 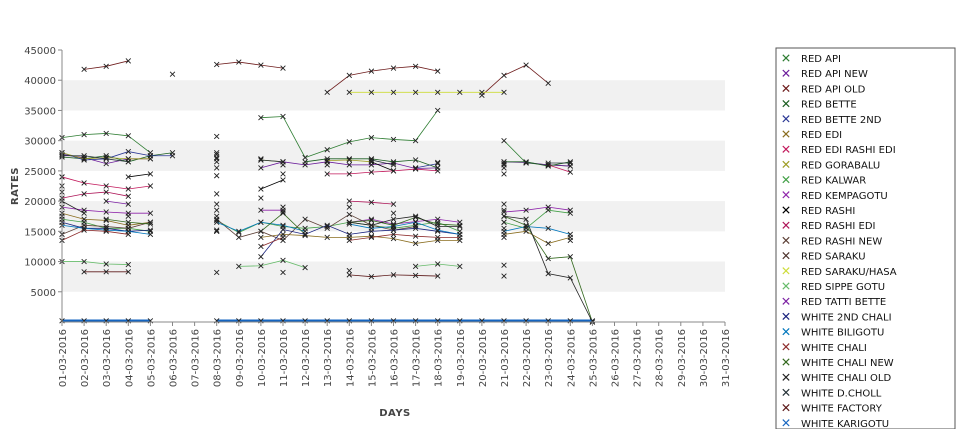 What do you see at coordinates (831, 165) in the screenshot?
I see `legend-item: RED GORABALU` at bounding box center [831, 165].